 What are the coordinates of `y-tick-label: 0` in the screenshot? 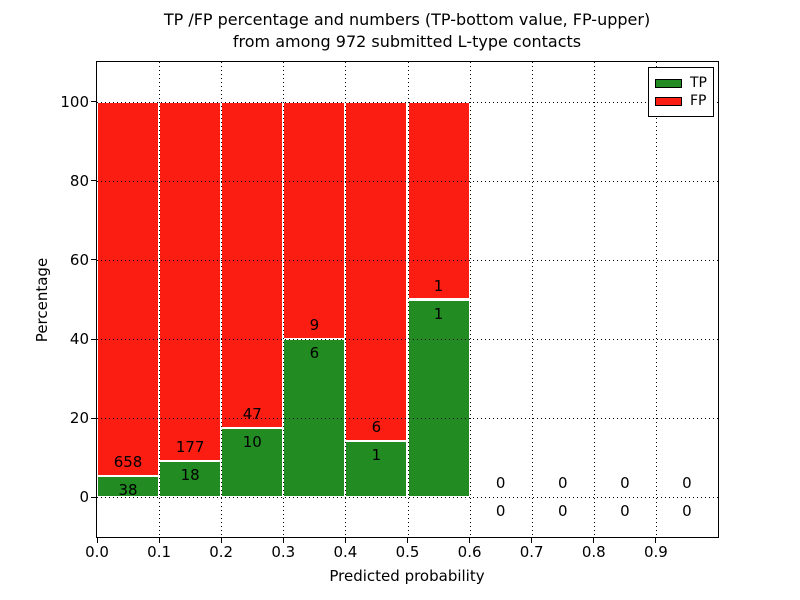 It's located at (84, 497).